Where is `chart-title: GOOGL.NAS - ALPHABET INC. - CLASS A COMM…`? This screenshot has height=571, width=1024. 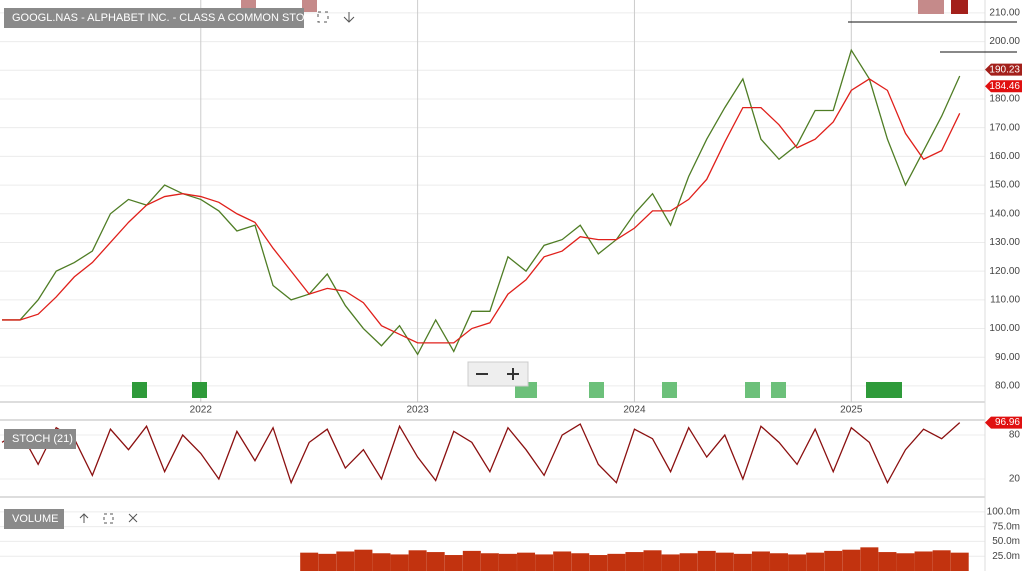 chart-title: GOOGL.NAS - ALPHABET INC. - CLASS A COMM… is located at coordinates (166, 18).